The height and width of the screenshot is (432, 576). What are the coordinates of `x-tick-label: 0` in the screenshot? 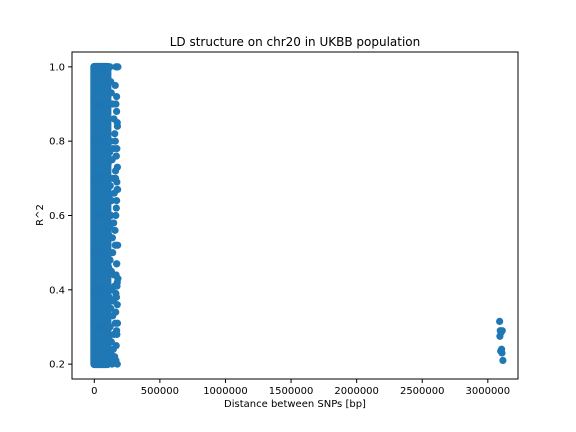 It's located at (94, 391).